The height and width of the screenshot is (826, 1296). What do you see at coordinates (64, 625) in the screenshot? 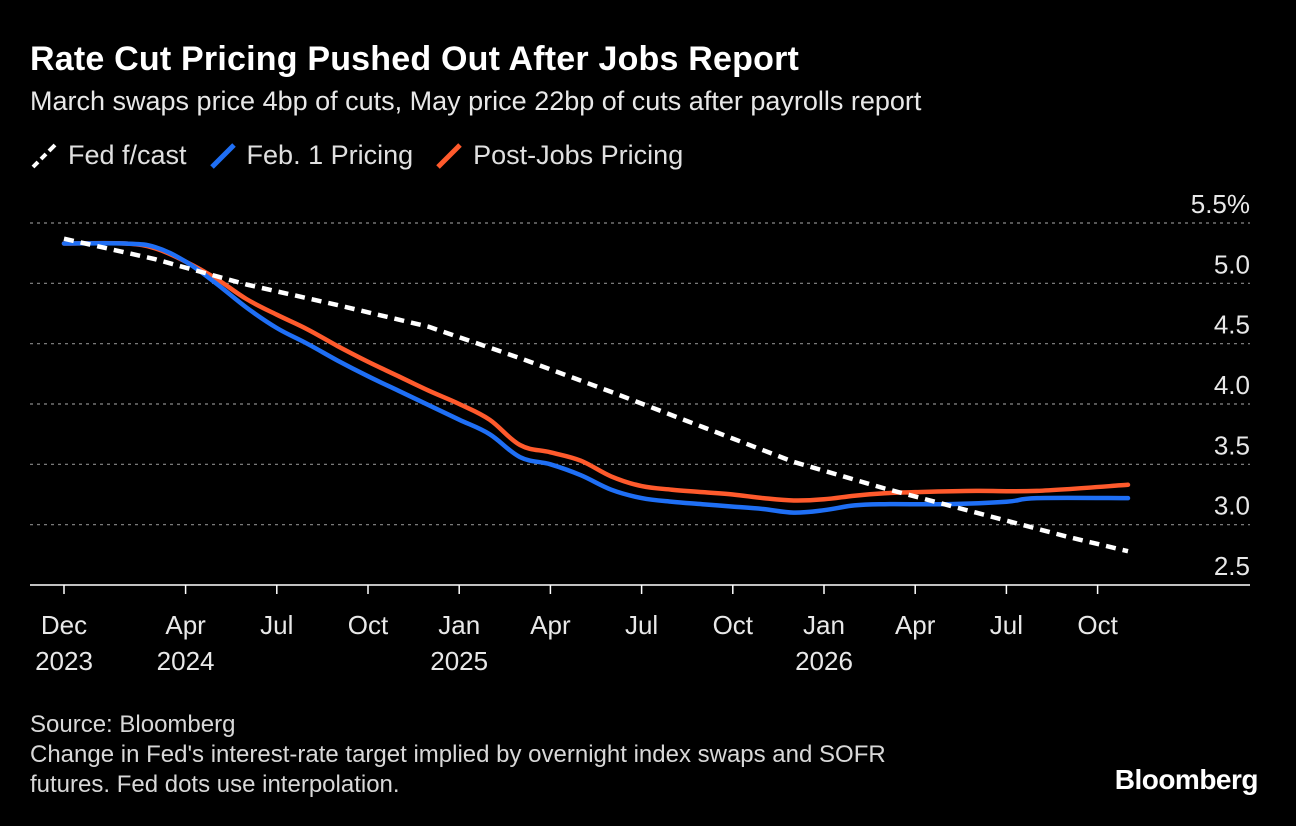
I see `x-tick-label: Dec` at bounding box center [64, 625].